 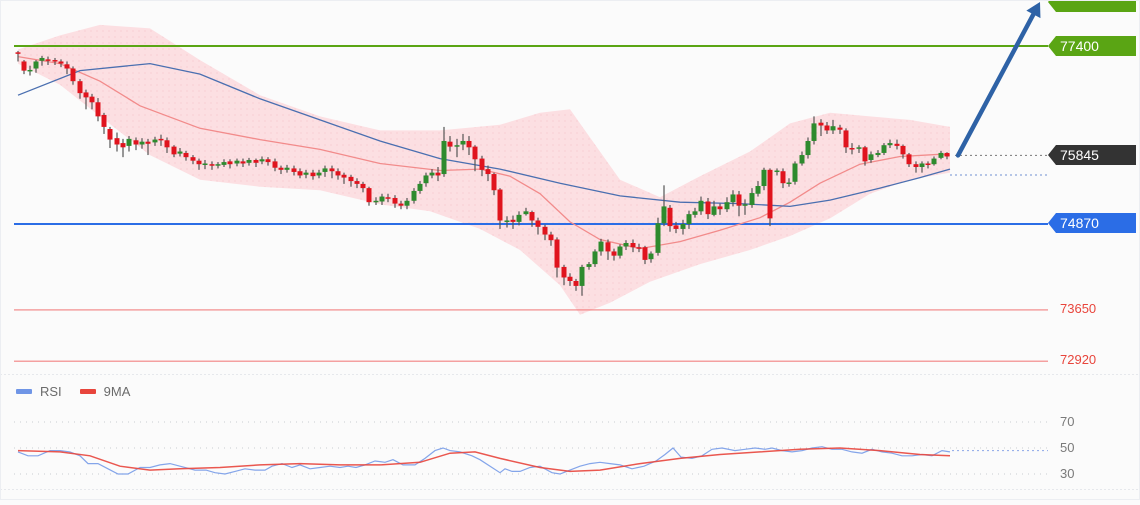 What do you see at coordinates (1067, 447) in the screenshot?
I see `rsi-tick-50: 50` at bounding box center [1067, 447].